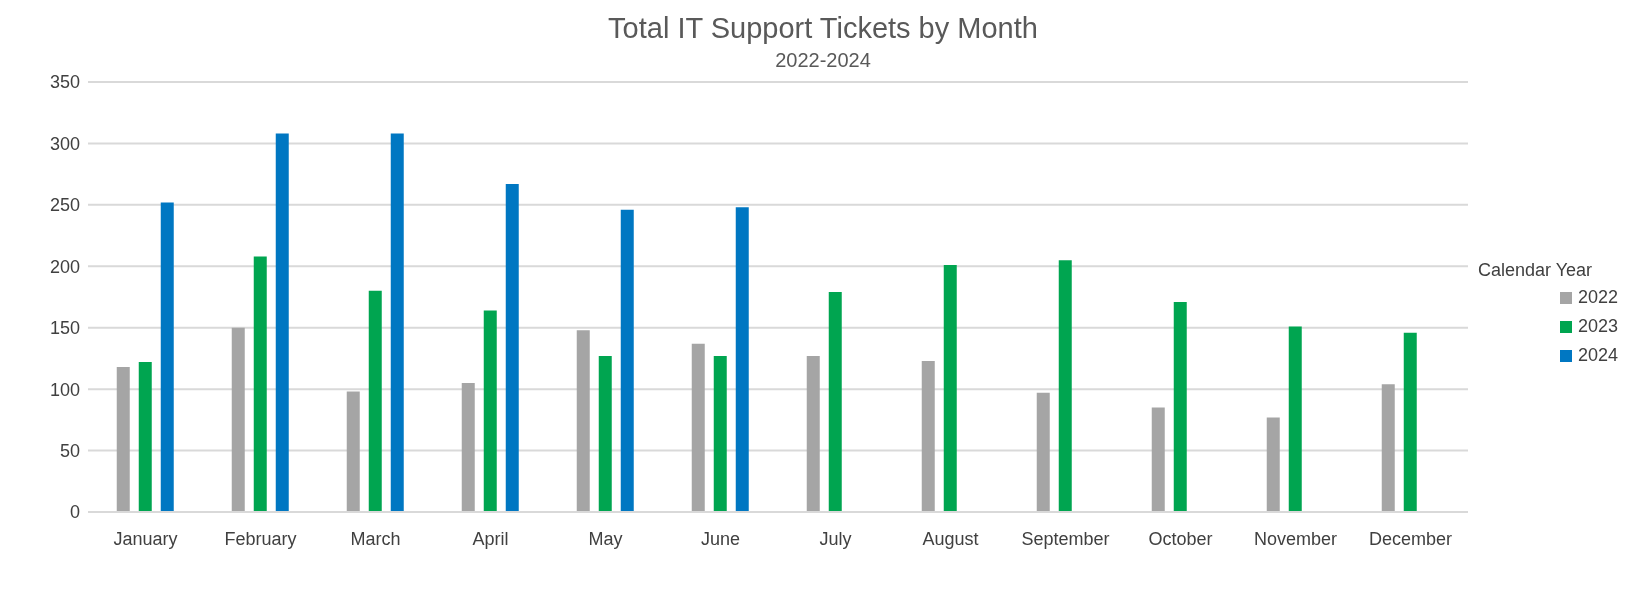 This screenshot has width=1648, height=596. What do you see at coordinates (260, 538) in the screenshot?
I see `x-tick-label: February` at bounding box center [260, 538].